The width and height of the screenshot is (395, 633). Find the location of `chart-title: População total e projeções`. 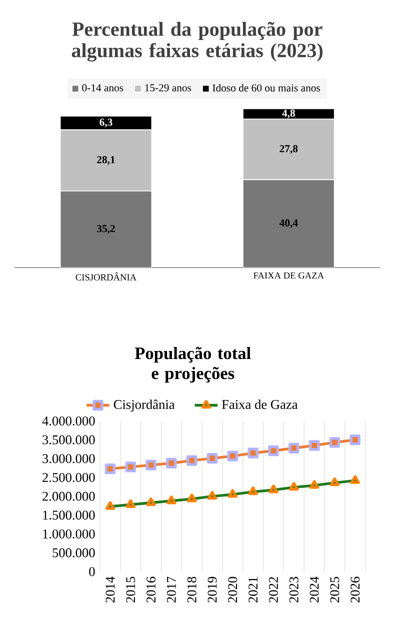

chart-title: População total e projeções is located at coordinates (192, 364).